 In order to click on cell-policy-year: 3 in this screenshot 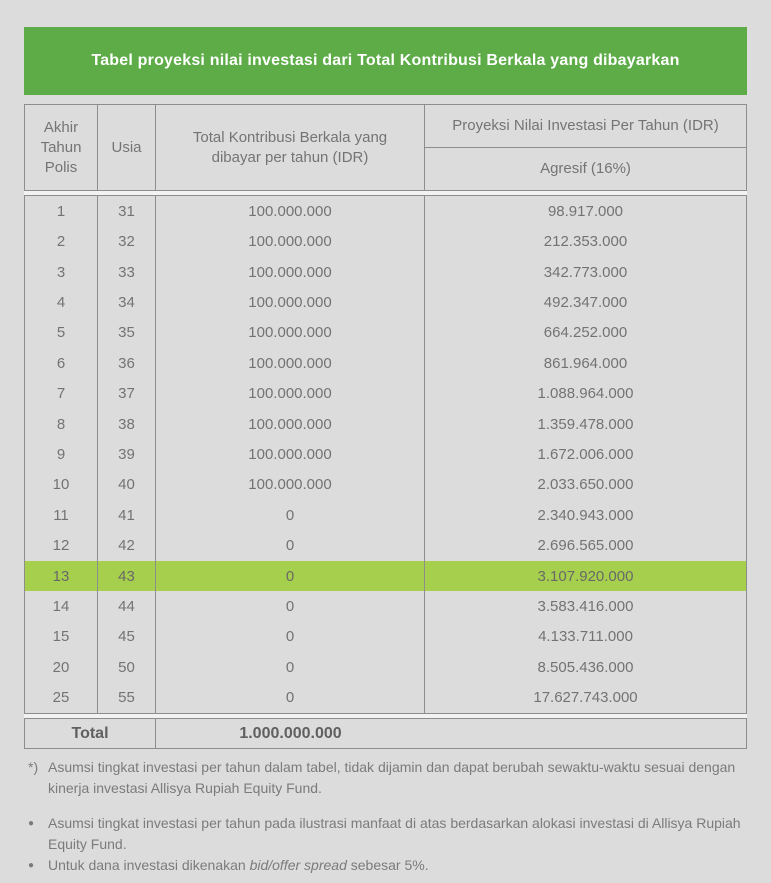, I will do `click(61, 272)`.